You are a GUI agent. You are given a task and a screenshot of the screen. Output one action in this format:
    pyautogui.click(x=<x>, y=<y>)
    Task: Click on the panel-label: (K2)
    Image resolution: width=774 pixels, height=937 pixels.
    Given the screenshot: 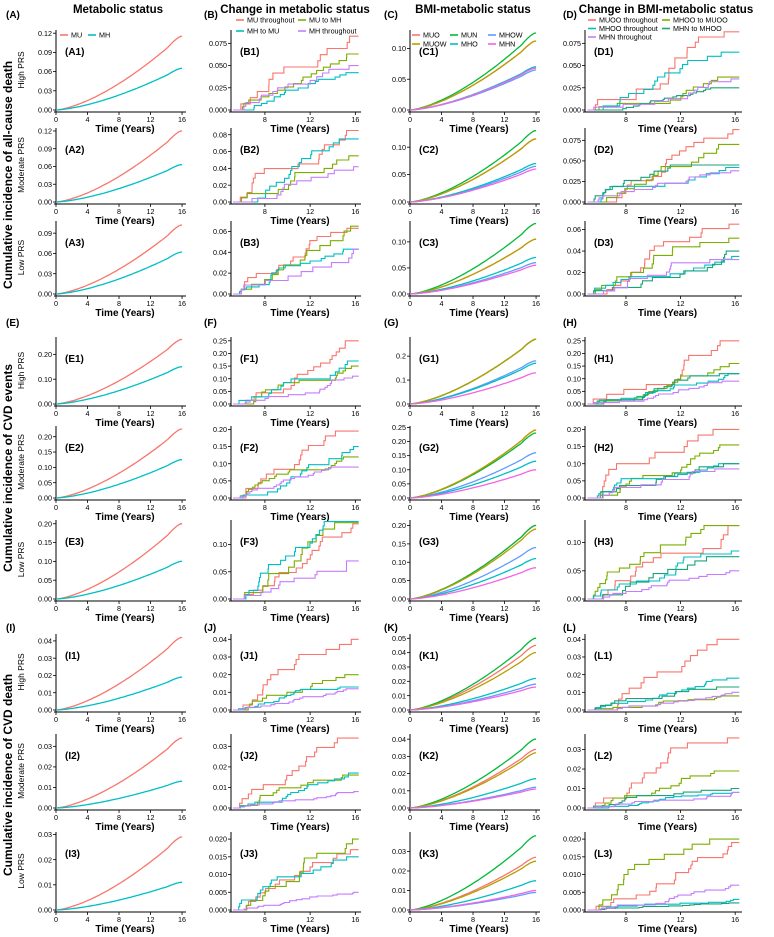 What is the action you would take?
    pyautogui.click(x=428, y=756)
    